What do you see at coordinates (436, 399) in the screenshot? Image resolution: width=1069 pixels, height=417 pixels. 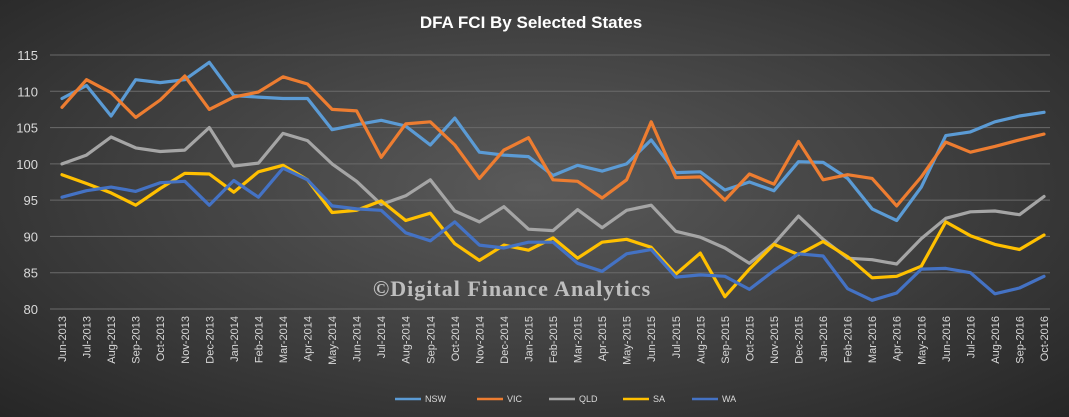 I see `legend-label-nsw: NSW` at bounding box center [436, 399].